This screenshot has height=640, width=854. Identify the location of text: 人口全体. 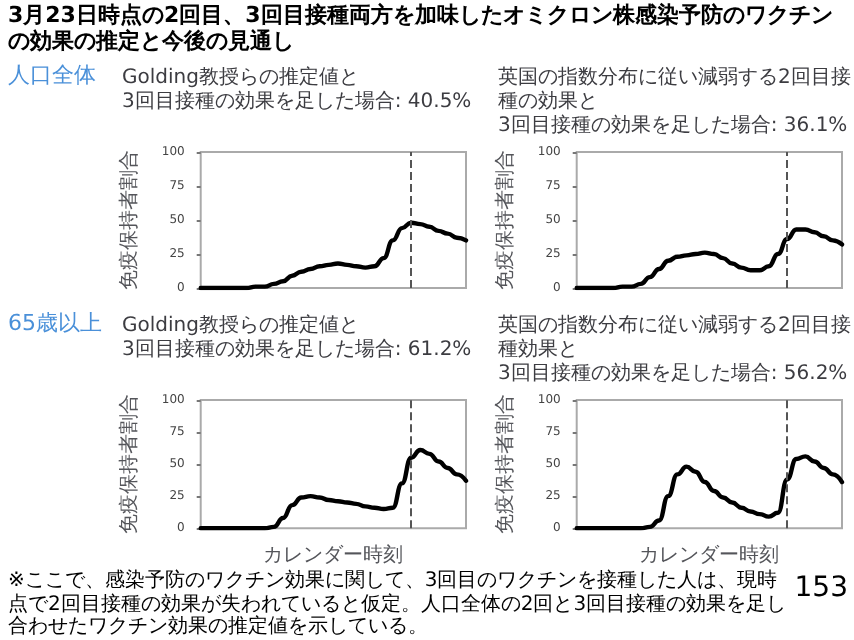
(52, 75).